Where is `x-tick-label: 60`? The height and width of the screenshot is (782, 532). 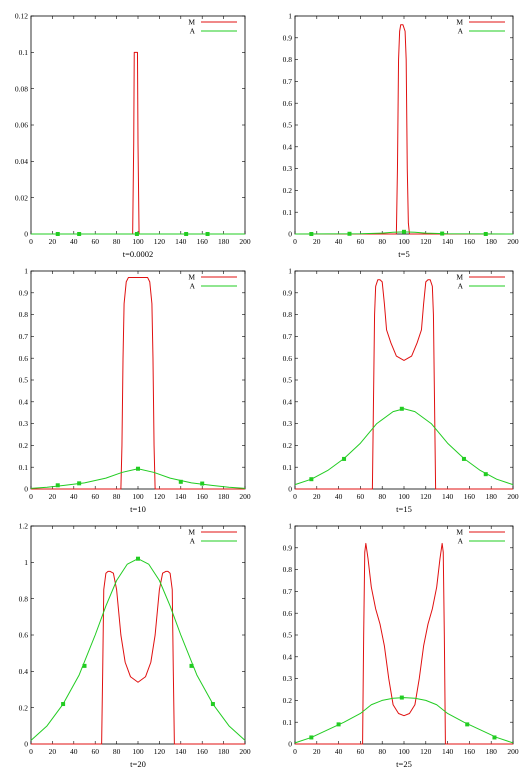 x-tick-label: 60 is located at coordinates (361, 751).